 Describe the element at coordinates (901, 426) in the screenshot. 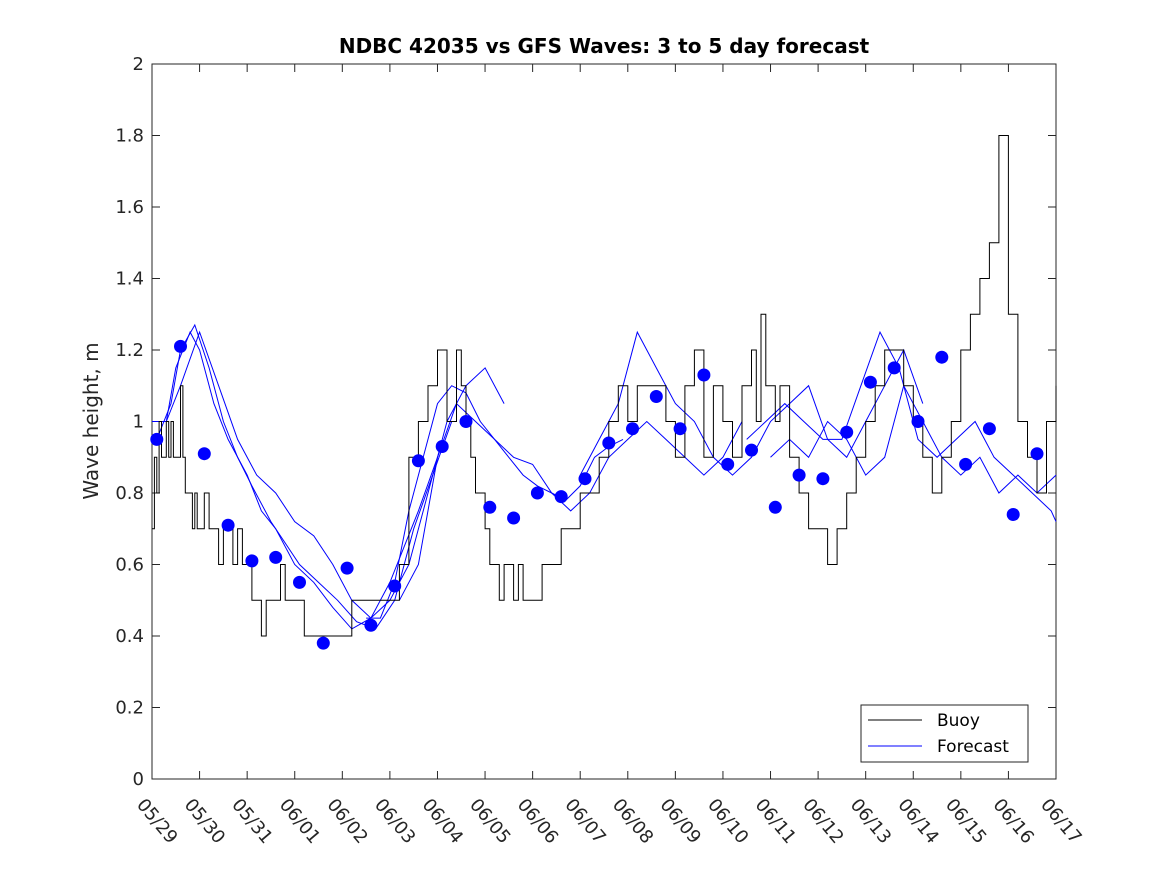

I see `forecast-run-line` at that location.